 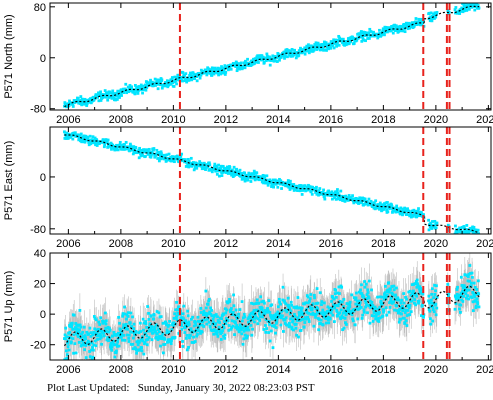 I want to click on up-y-tick-label: 0, so click(x=43, y=315).